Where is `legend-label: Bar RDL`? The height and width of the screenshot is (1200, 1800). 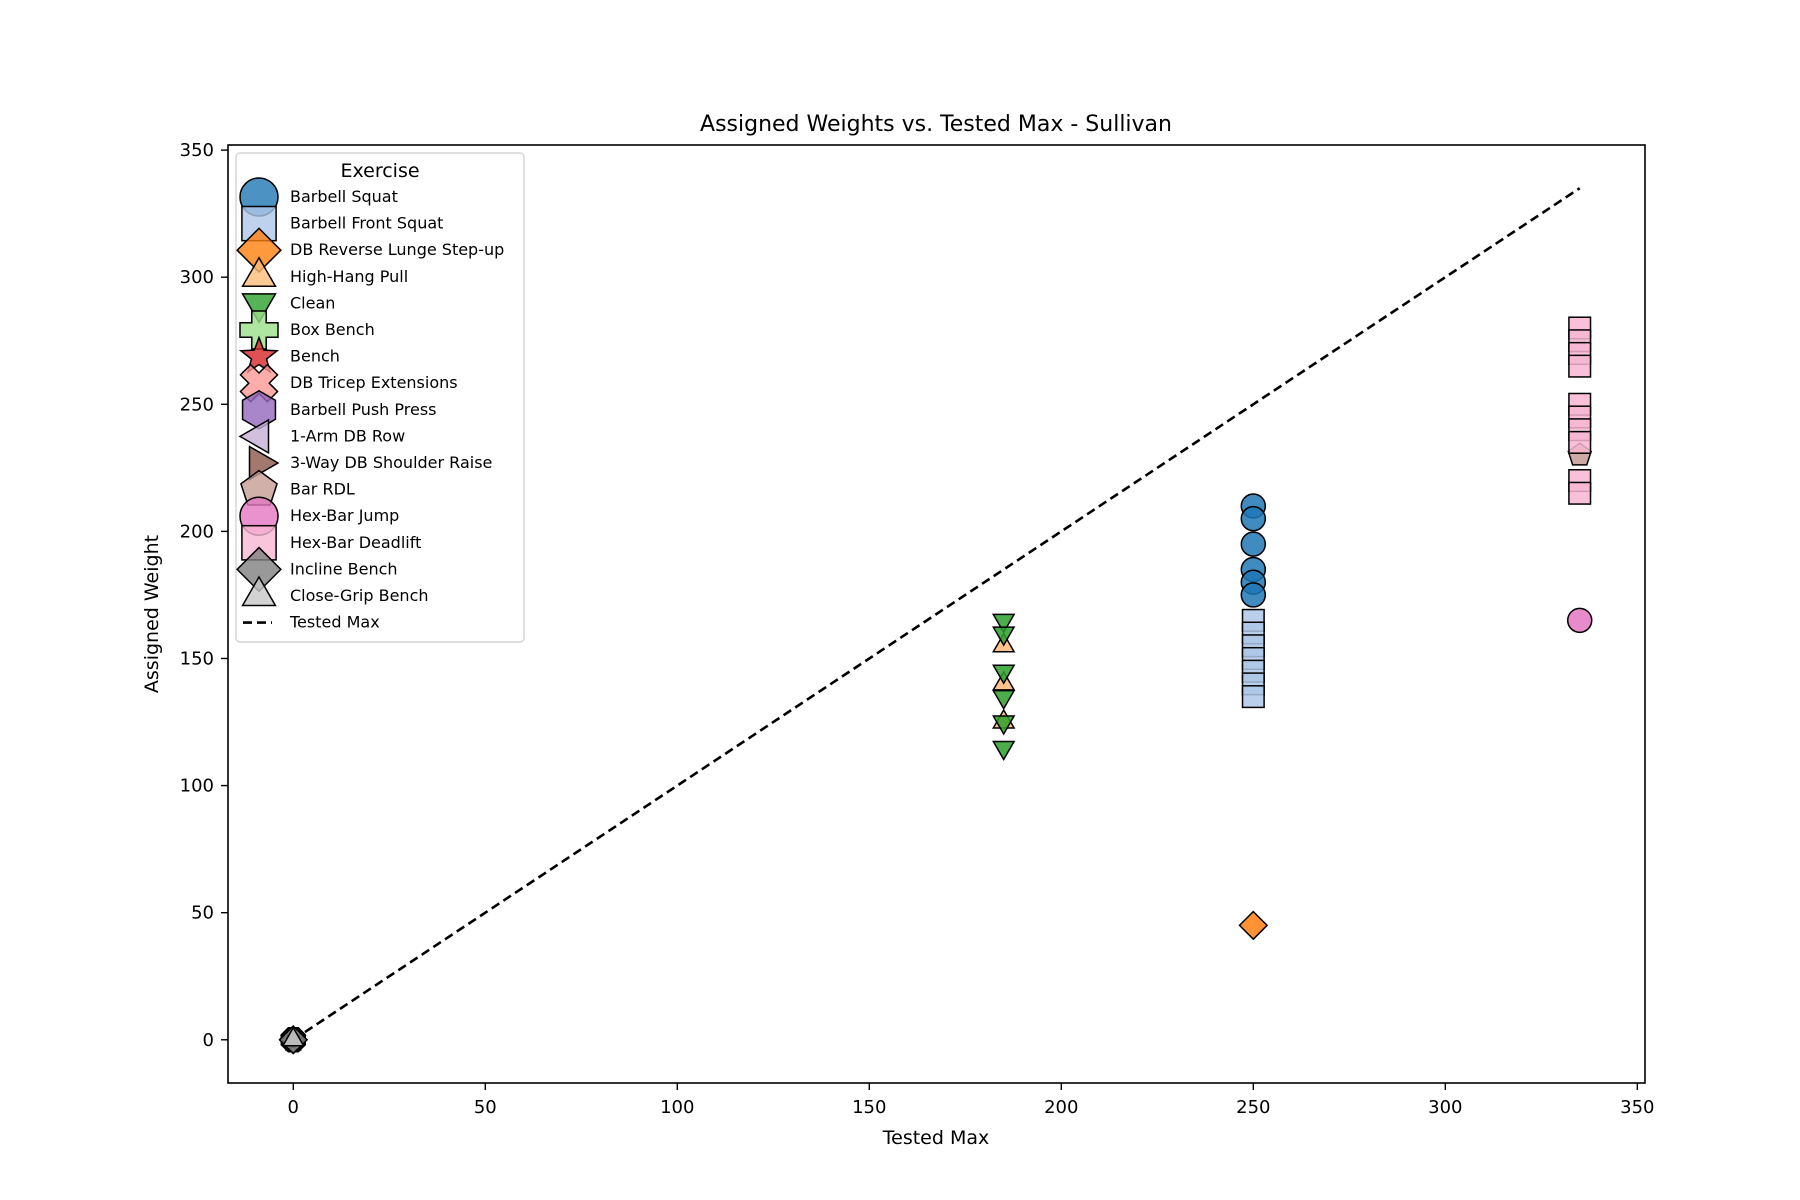
legend-label: Bar RDL is located at coordinates (322, 489).